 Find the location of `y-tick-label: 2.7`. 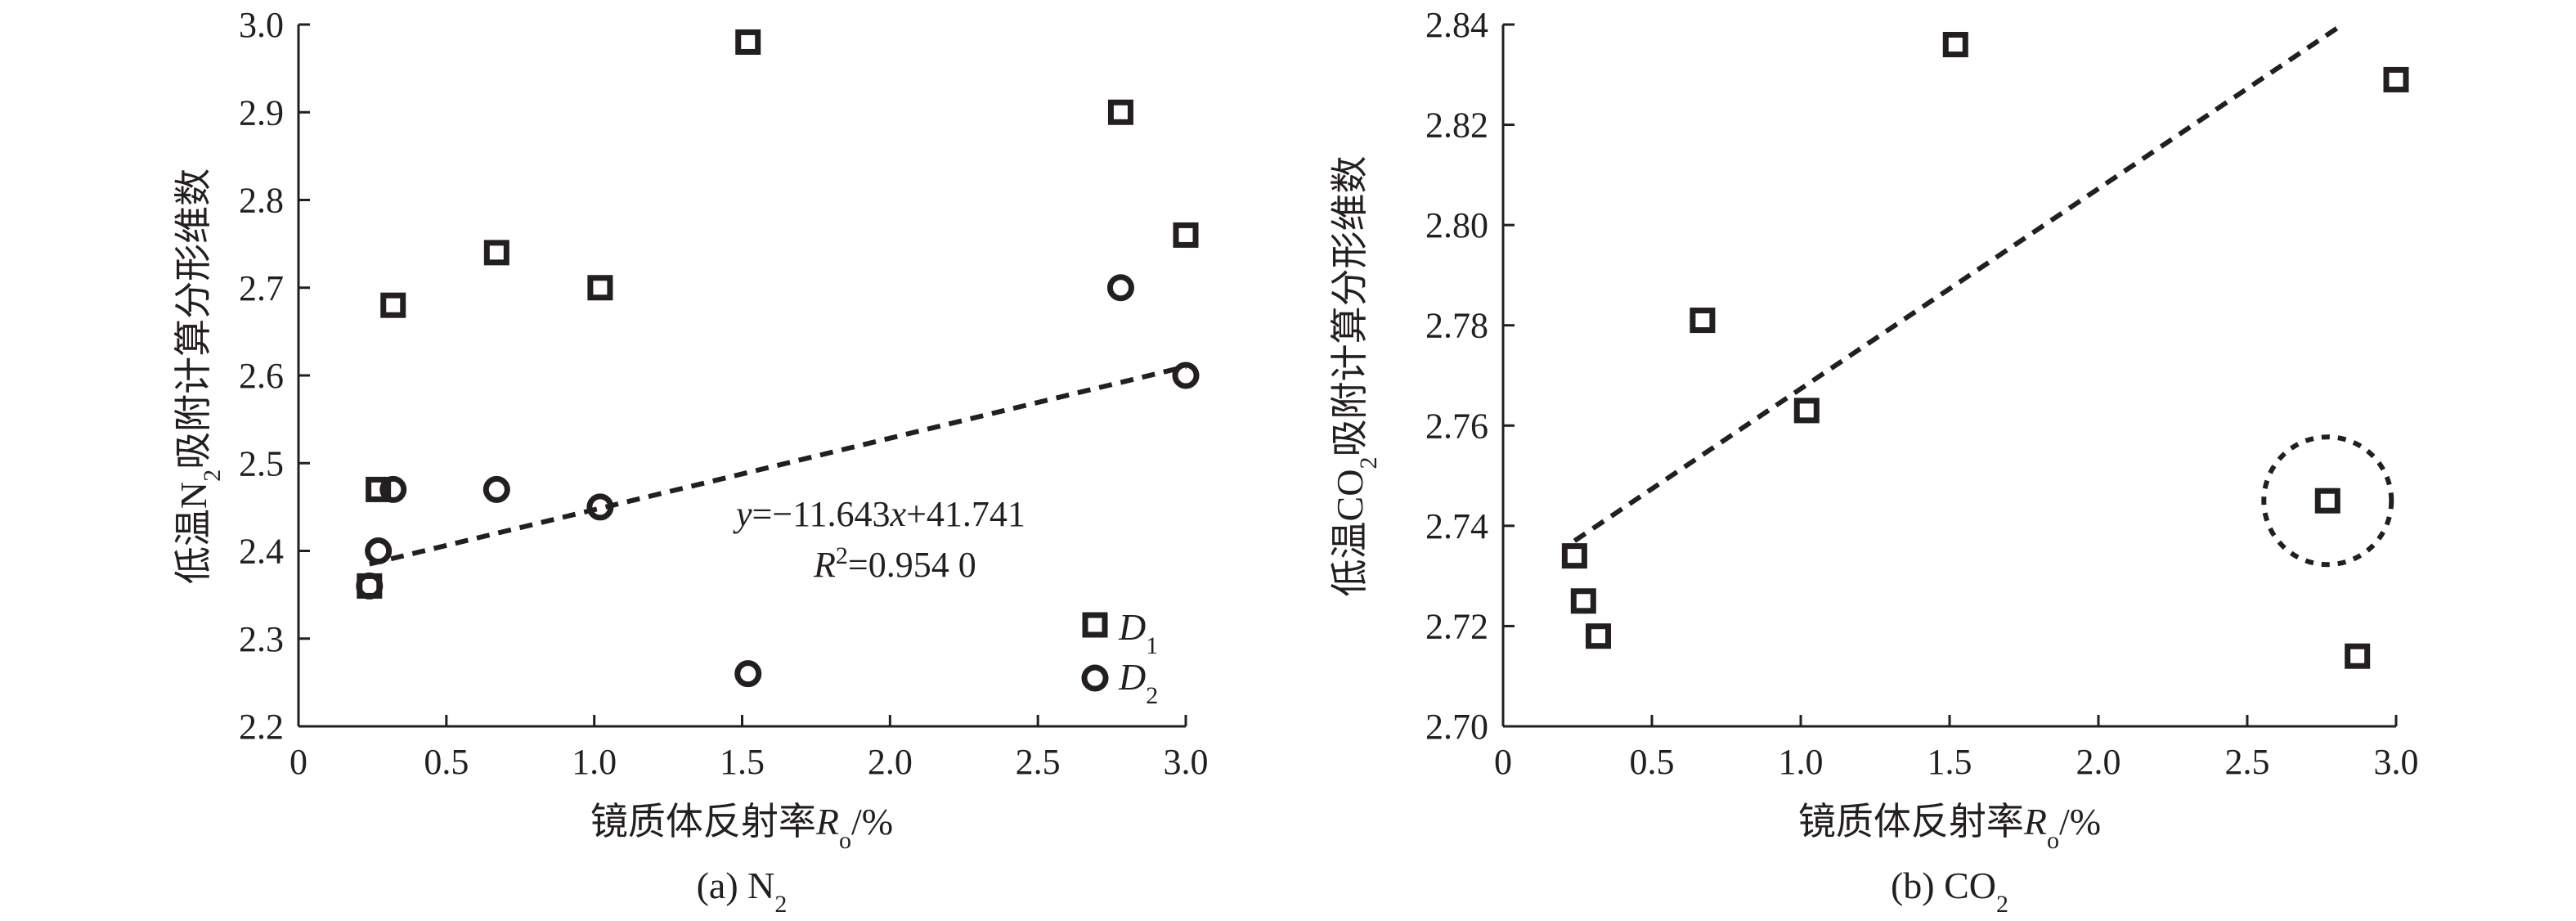

y-tick-label: 2.7 is located at coordinates (261, 288).